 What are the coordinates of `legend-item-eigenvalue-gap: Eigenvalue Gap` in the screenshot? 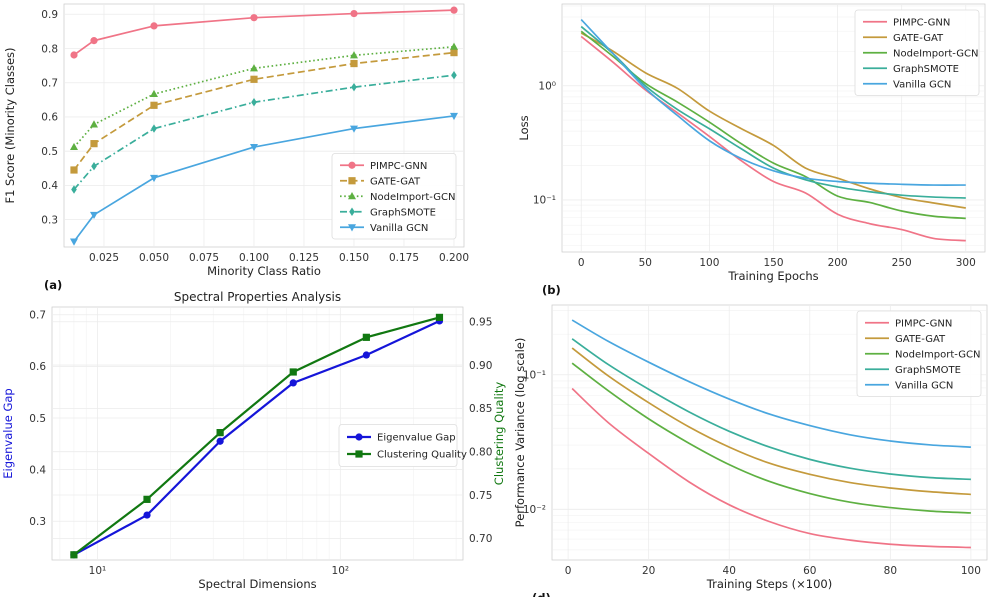 It's located at (401, 438).